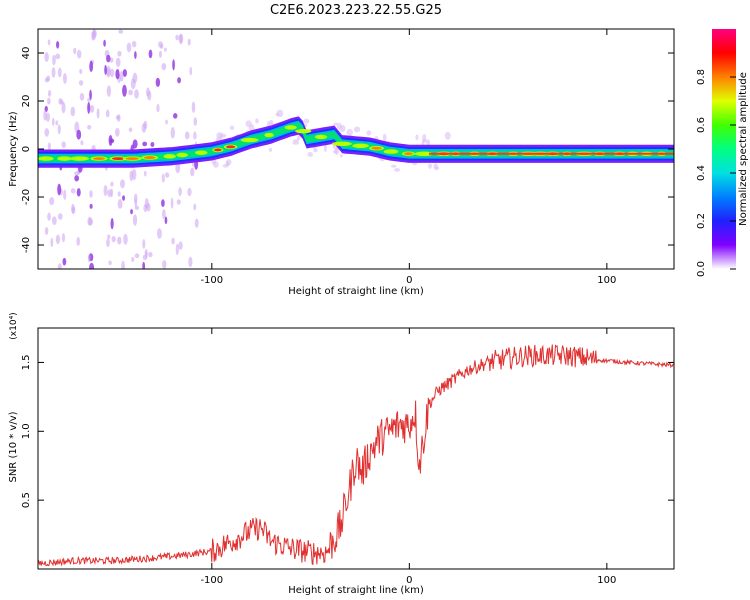  Describe the element at coordinates (409, 280) in the screenshot. I see `spectrogram-x-tick-label: 0` at that location.